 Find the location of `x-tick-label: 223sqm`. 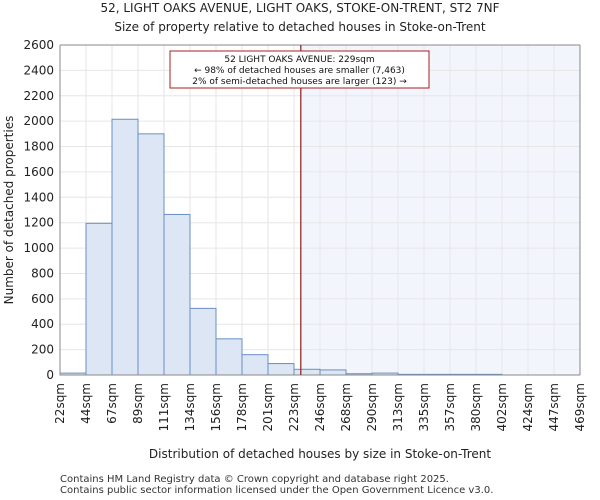

x-tick-label: 223sqm is located at coordinates (294, 407).